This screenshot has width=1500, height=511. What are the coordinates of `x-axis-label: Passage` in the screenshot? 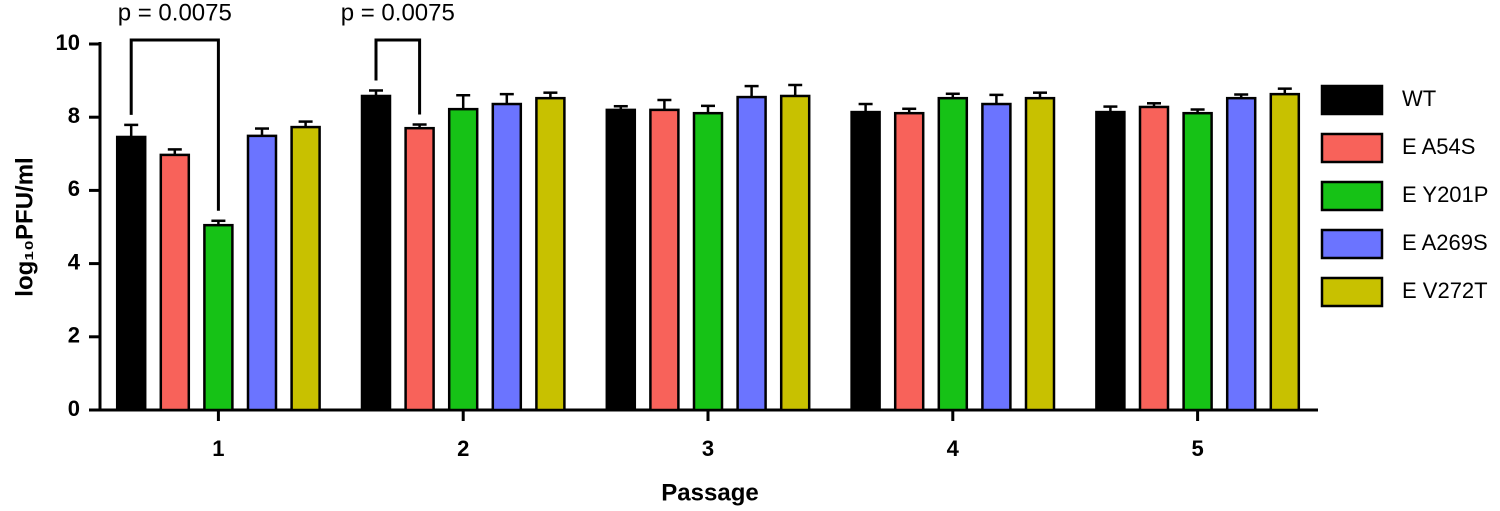 It's located at (709, 492).